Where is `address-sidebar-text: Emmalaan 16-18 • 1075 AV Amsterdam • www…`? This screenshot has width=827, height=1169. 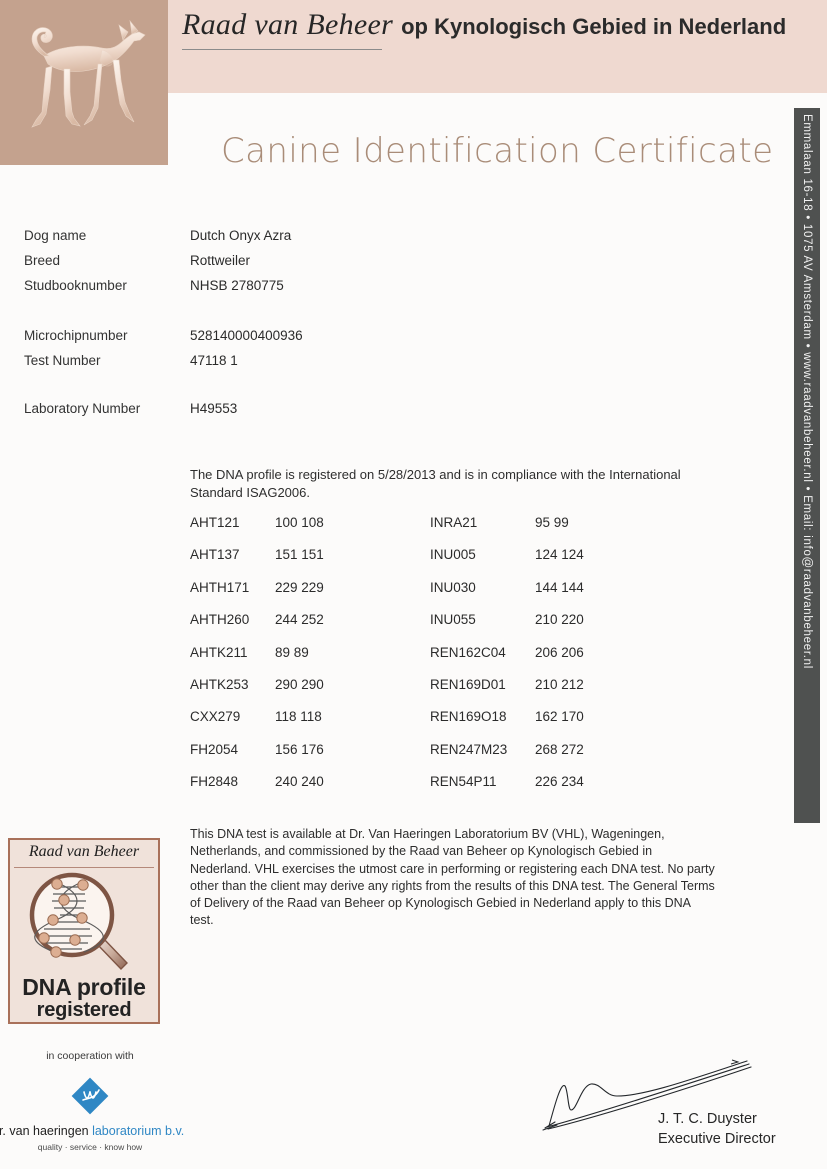
address-sidebar-text: Emmalaan 16-18 • 1075 AV Amsterdam • www… is located at coordinates (807, 391).